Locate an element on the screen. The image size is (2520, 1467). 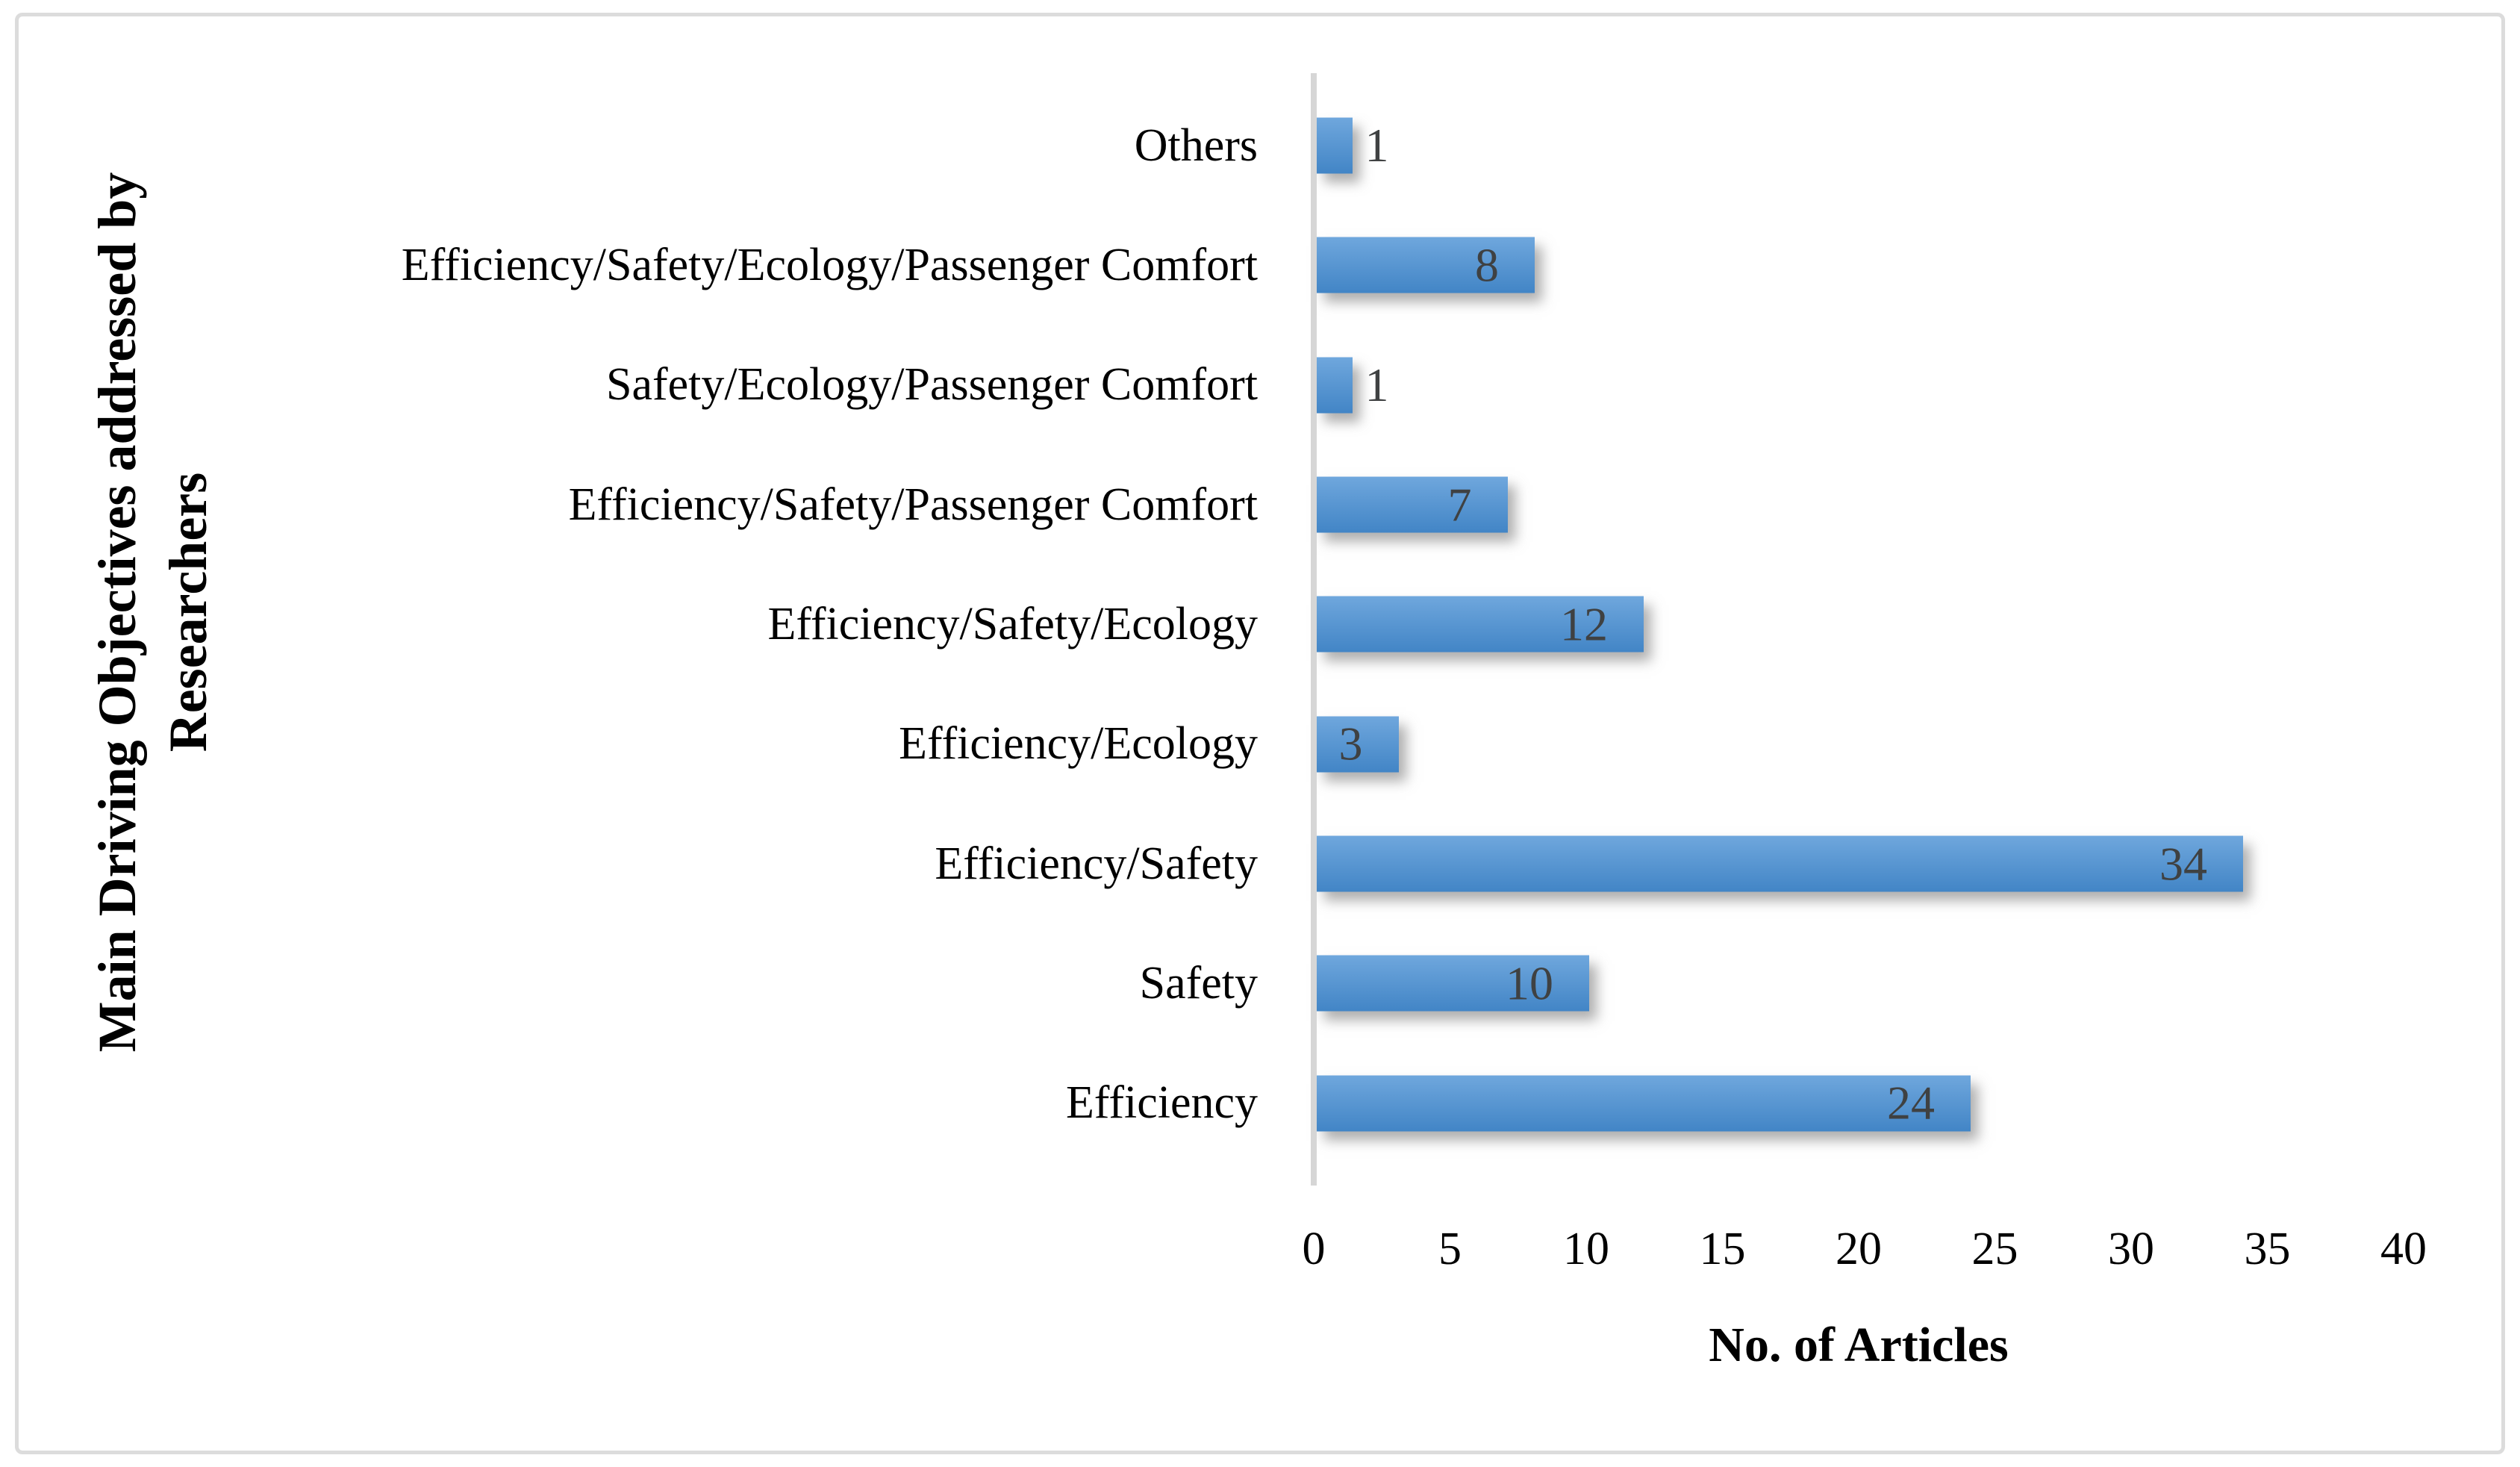
bar: 3 is located at coordinates (1358, 744).